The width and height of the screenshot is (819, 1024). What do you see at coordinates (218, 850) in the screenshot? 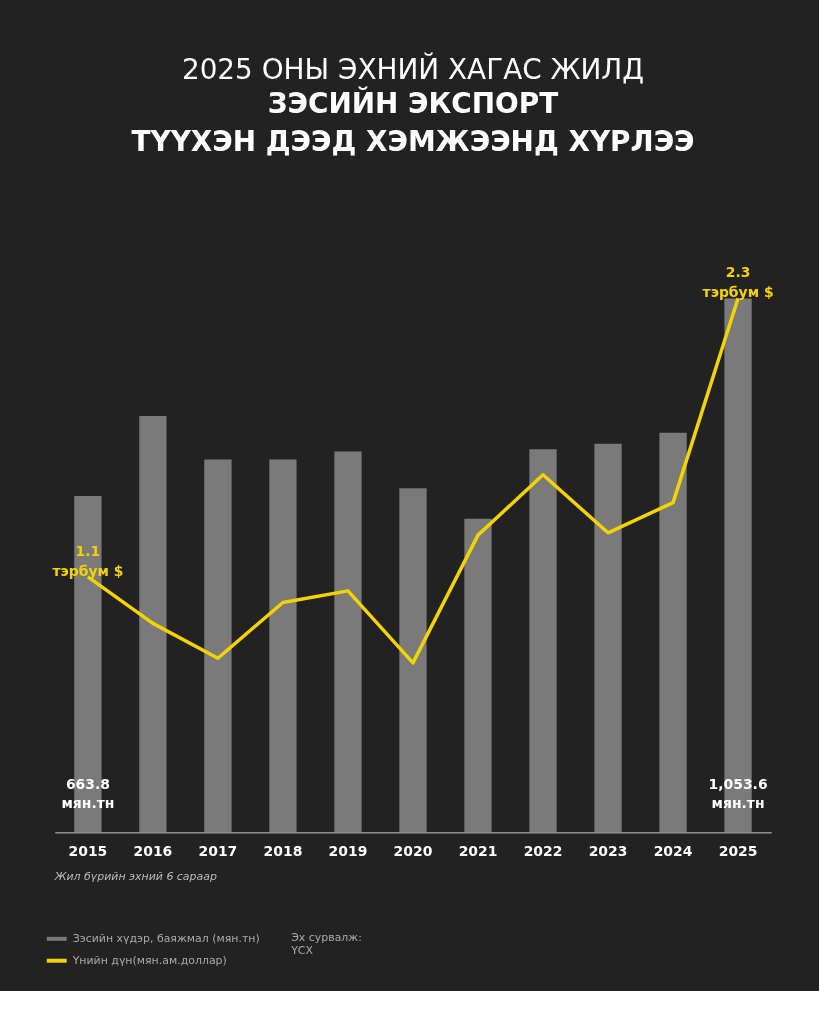
I see `x-tick-label: 2017` at bounding box center [218, 850].